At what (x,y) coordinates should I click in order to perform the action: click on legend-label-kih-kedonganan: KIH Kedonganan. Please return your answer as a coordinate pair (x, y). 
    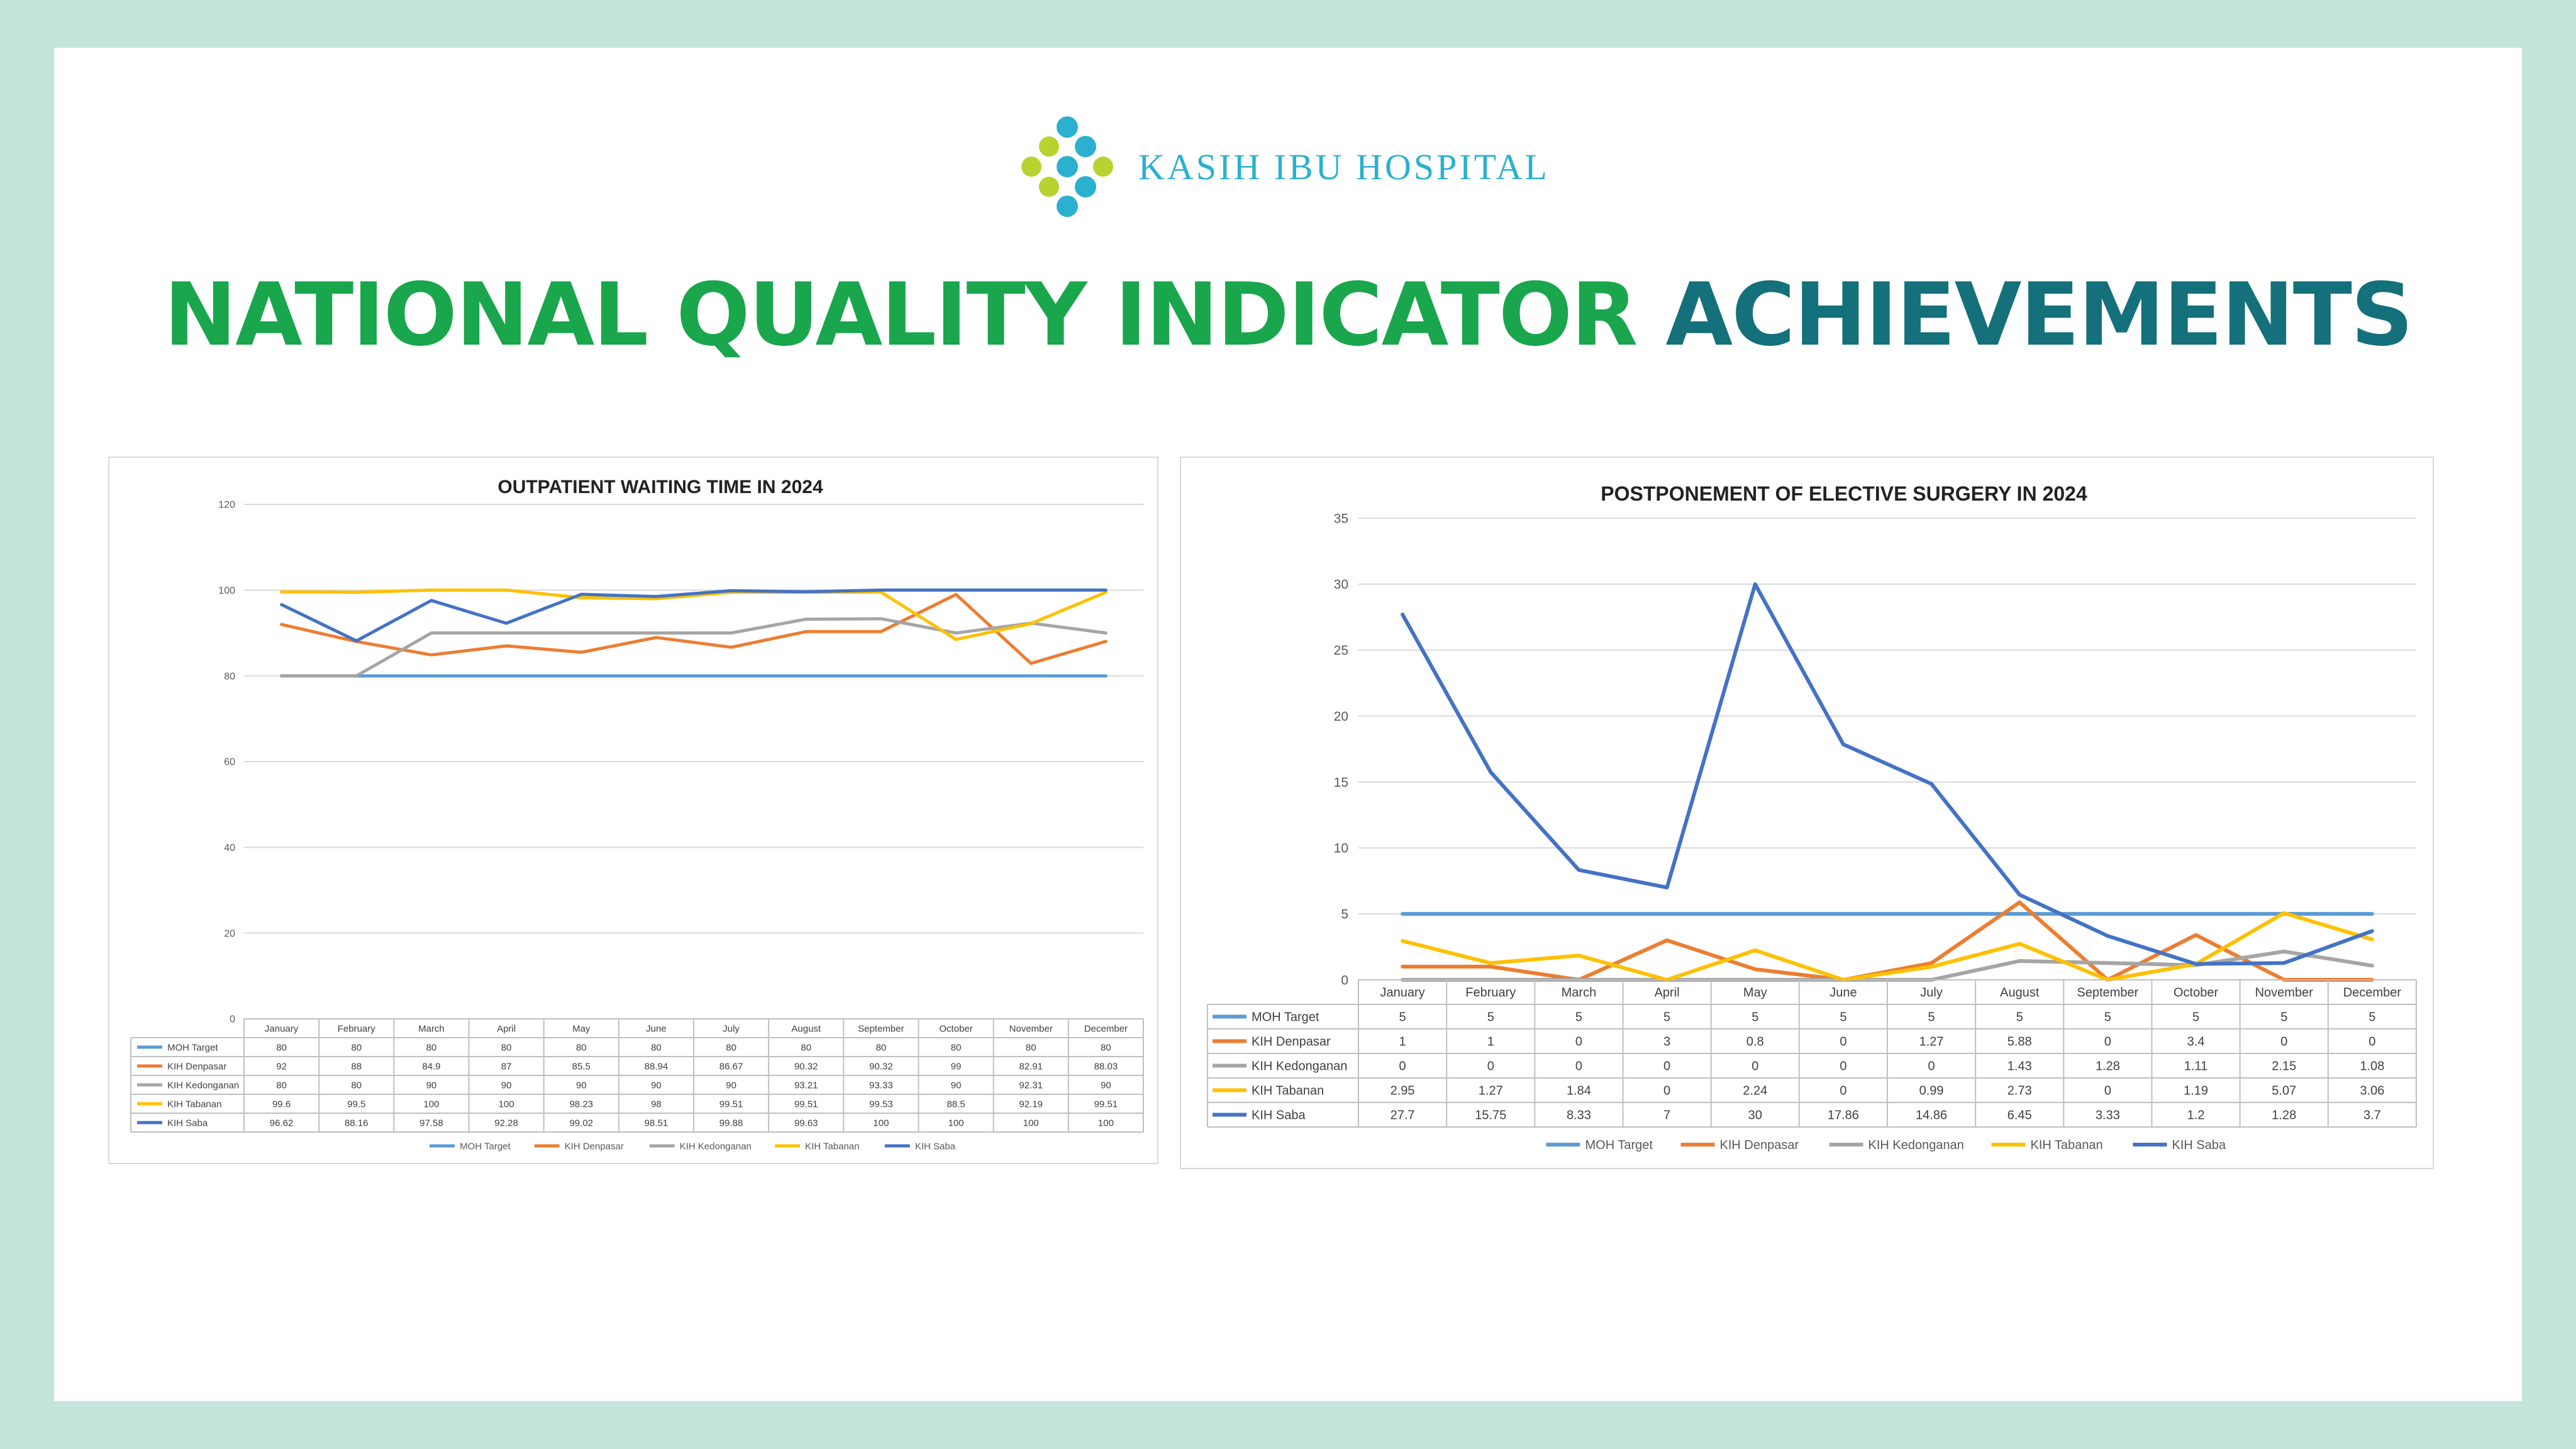
    Looking at the image, I should click on (716, 1146).